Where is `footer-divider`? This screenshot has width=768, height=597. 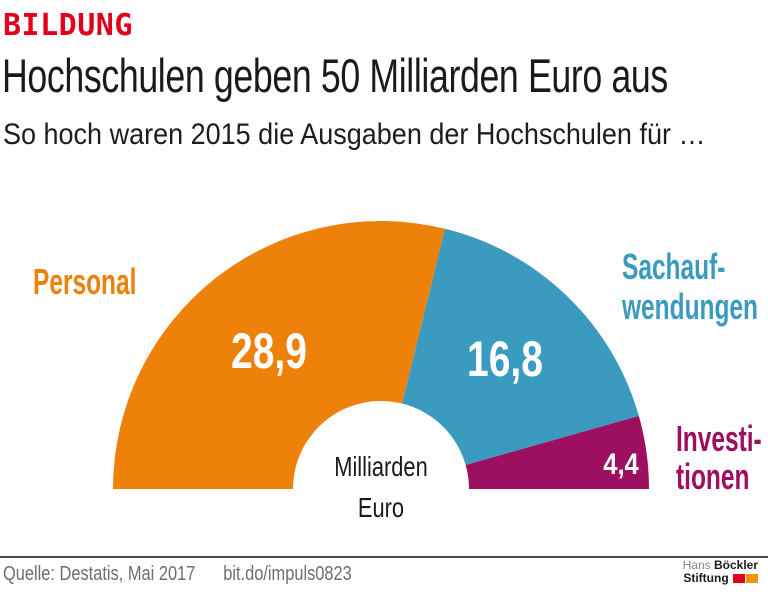
footer-divider is located at coordinates (384, 557).